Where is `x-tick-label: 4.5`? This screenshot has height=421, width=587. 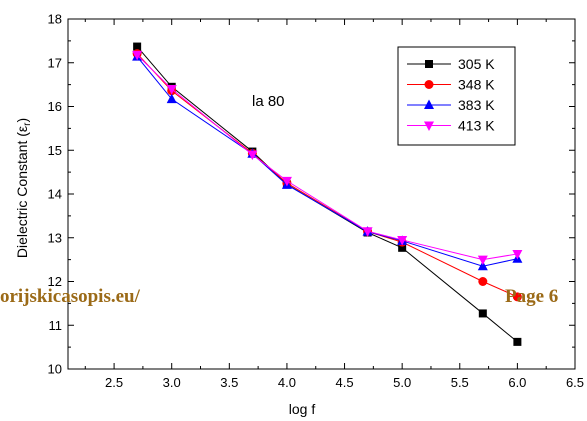 x-tick-label: 4.5 is located at coordinates (345, 382).